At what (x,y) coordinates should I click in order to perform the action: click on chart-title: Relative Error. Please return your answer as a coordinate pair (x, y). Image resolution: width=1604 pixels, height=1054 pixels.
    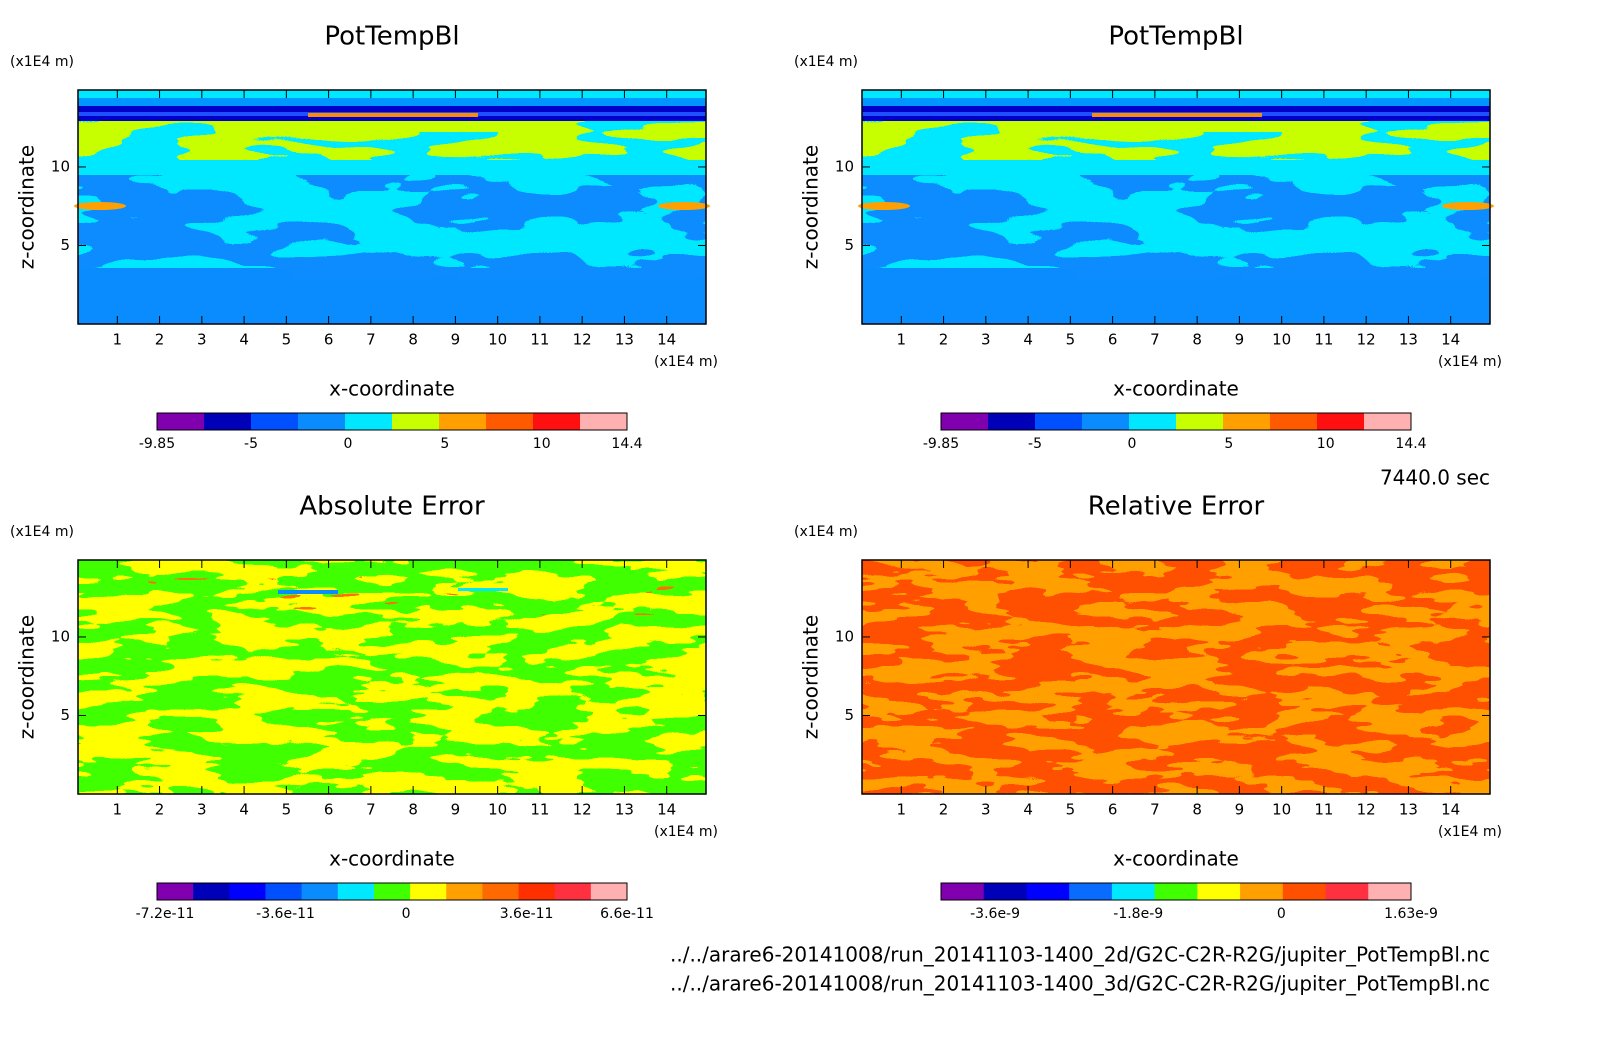
    Looking at the image, I should click on (1176, 507).